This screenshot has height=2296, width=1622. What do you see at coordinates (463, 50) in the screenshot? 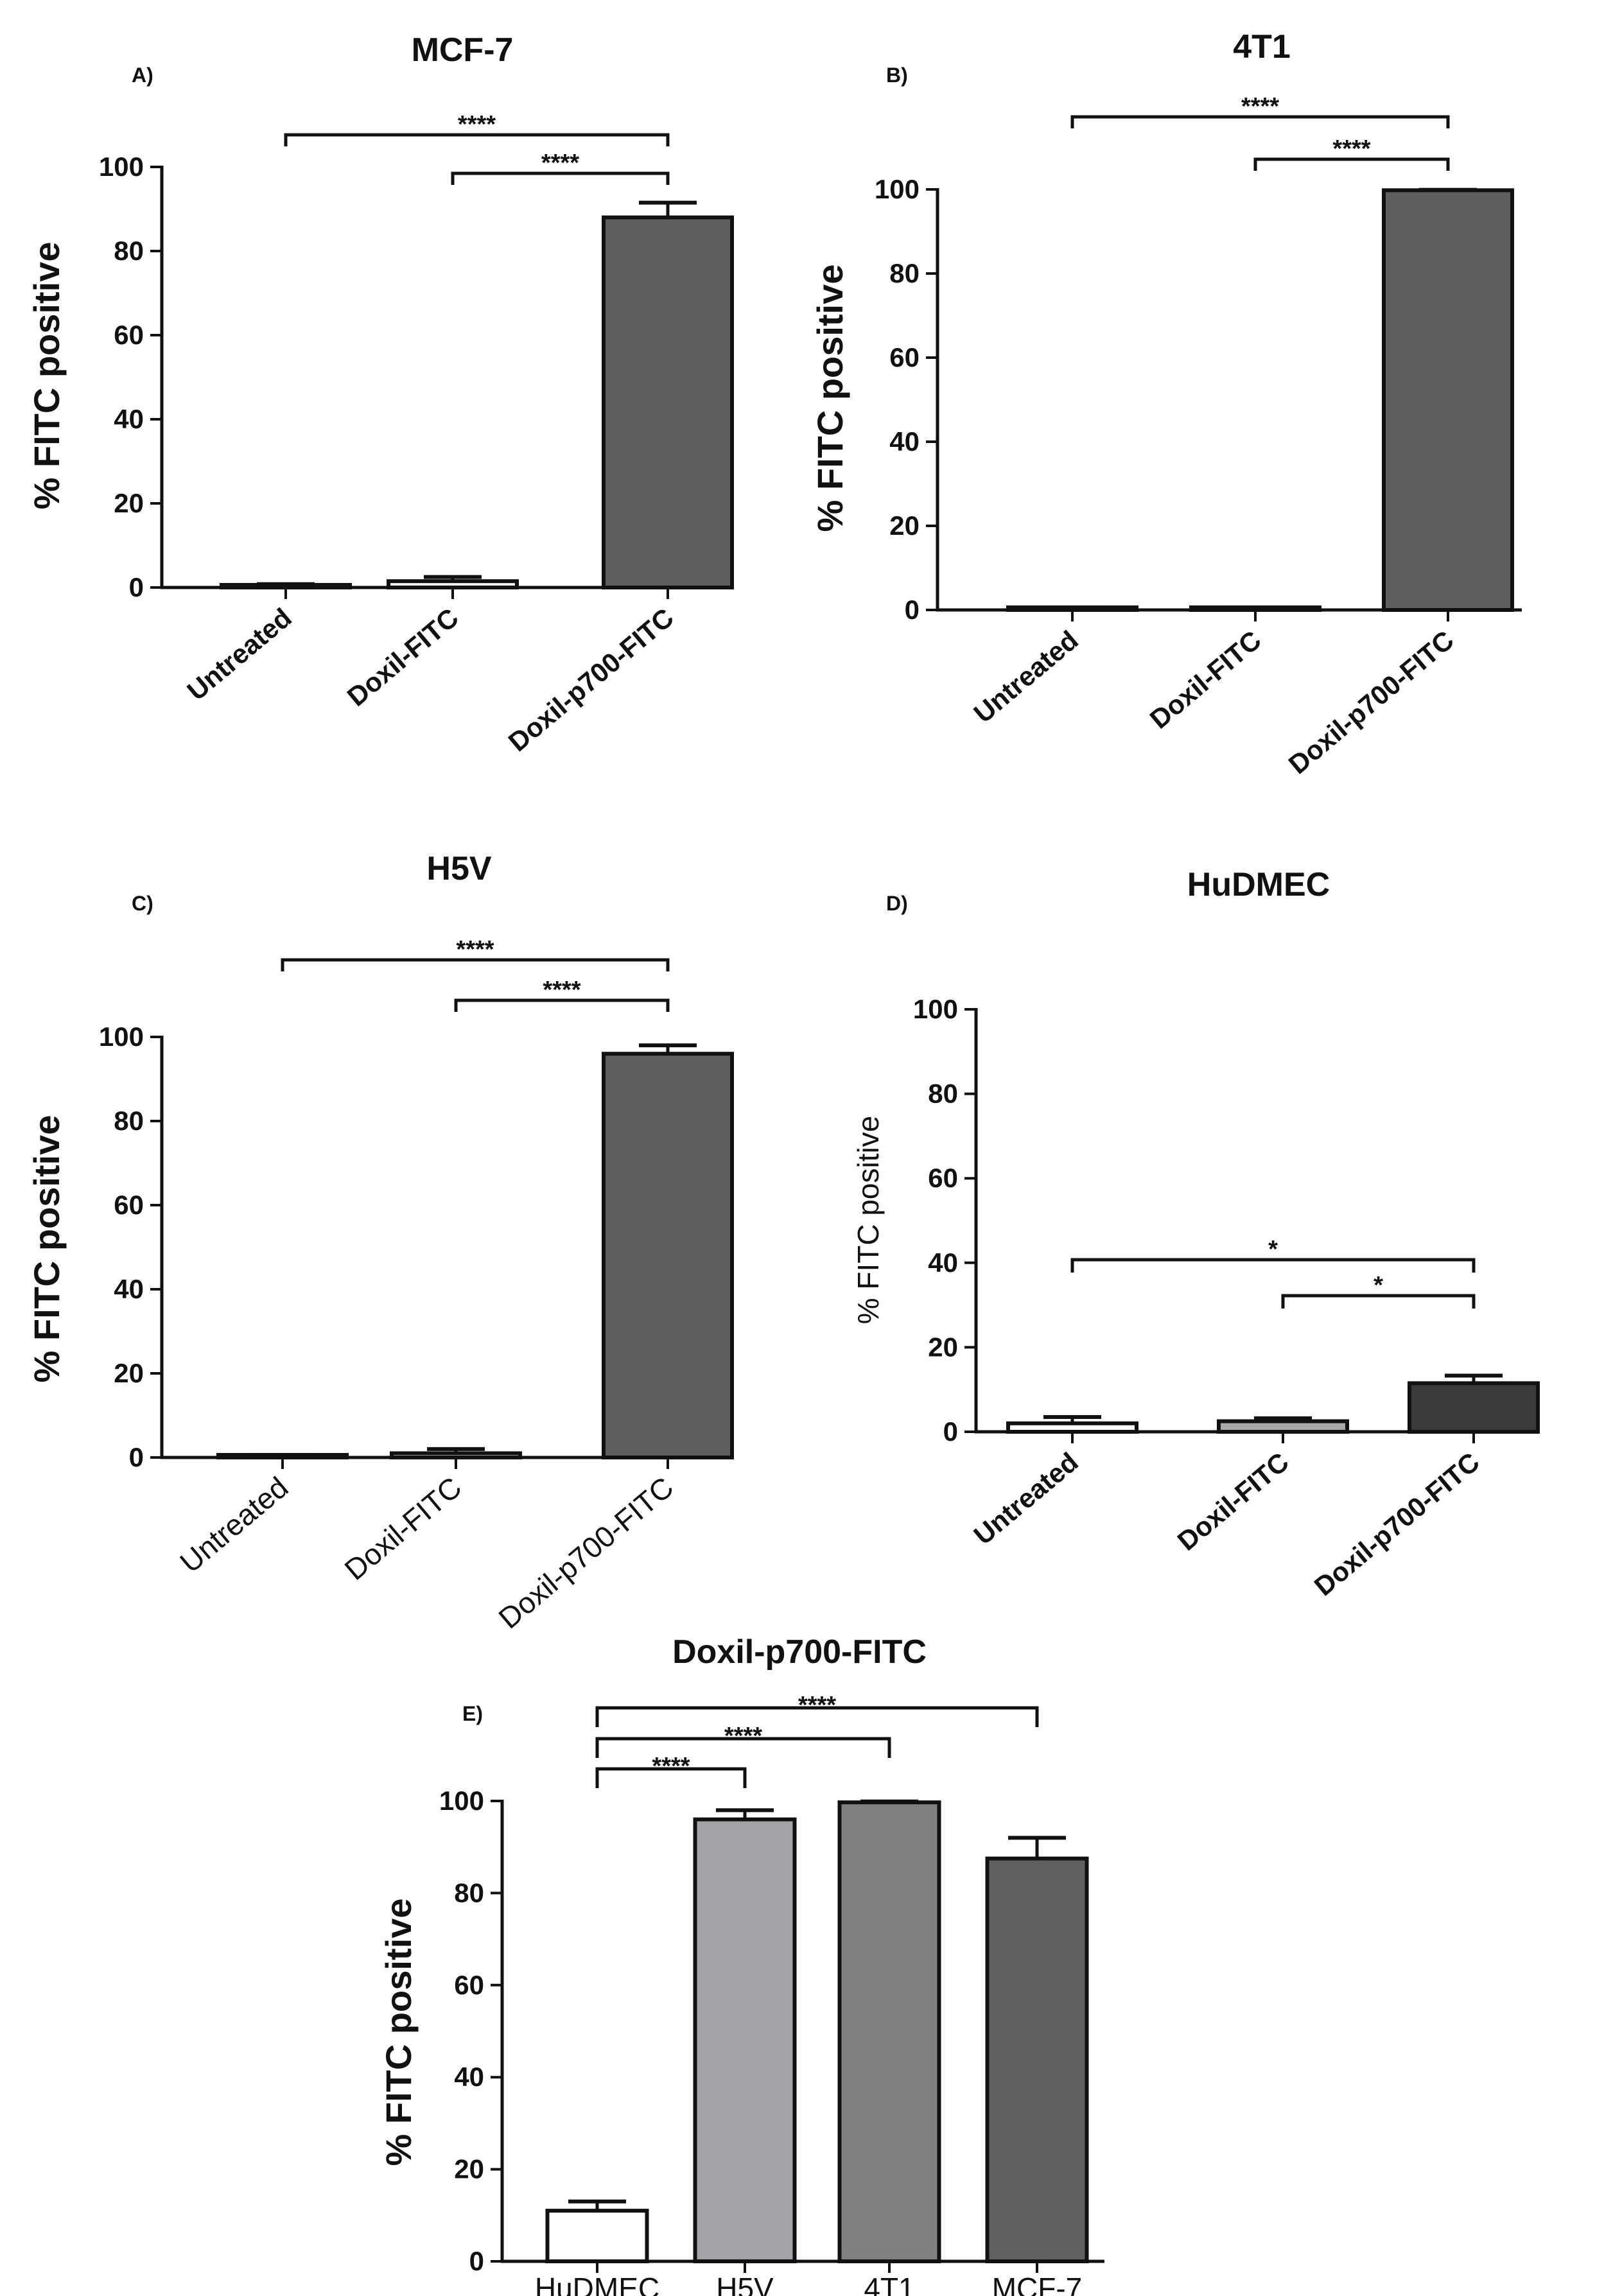
I see `chart-title: MCF-7` at bounding box center [463, 50].